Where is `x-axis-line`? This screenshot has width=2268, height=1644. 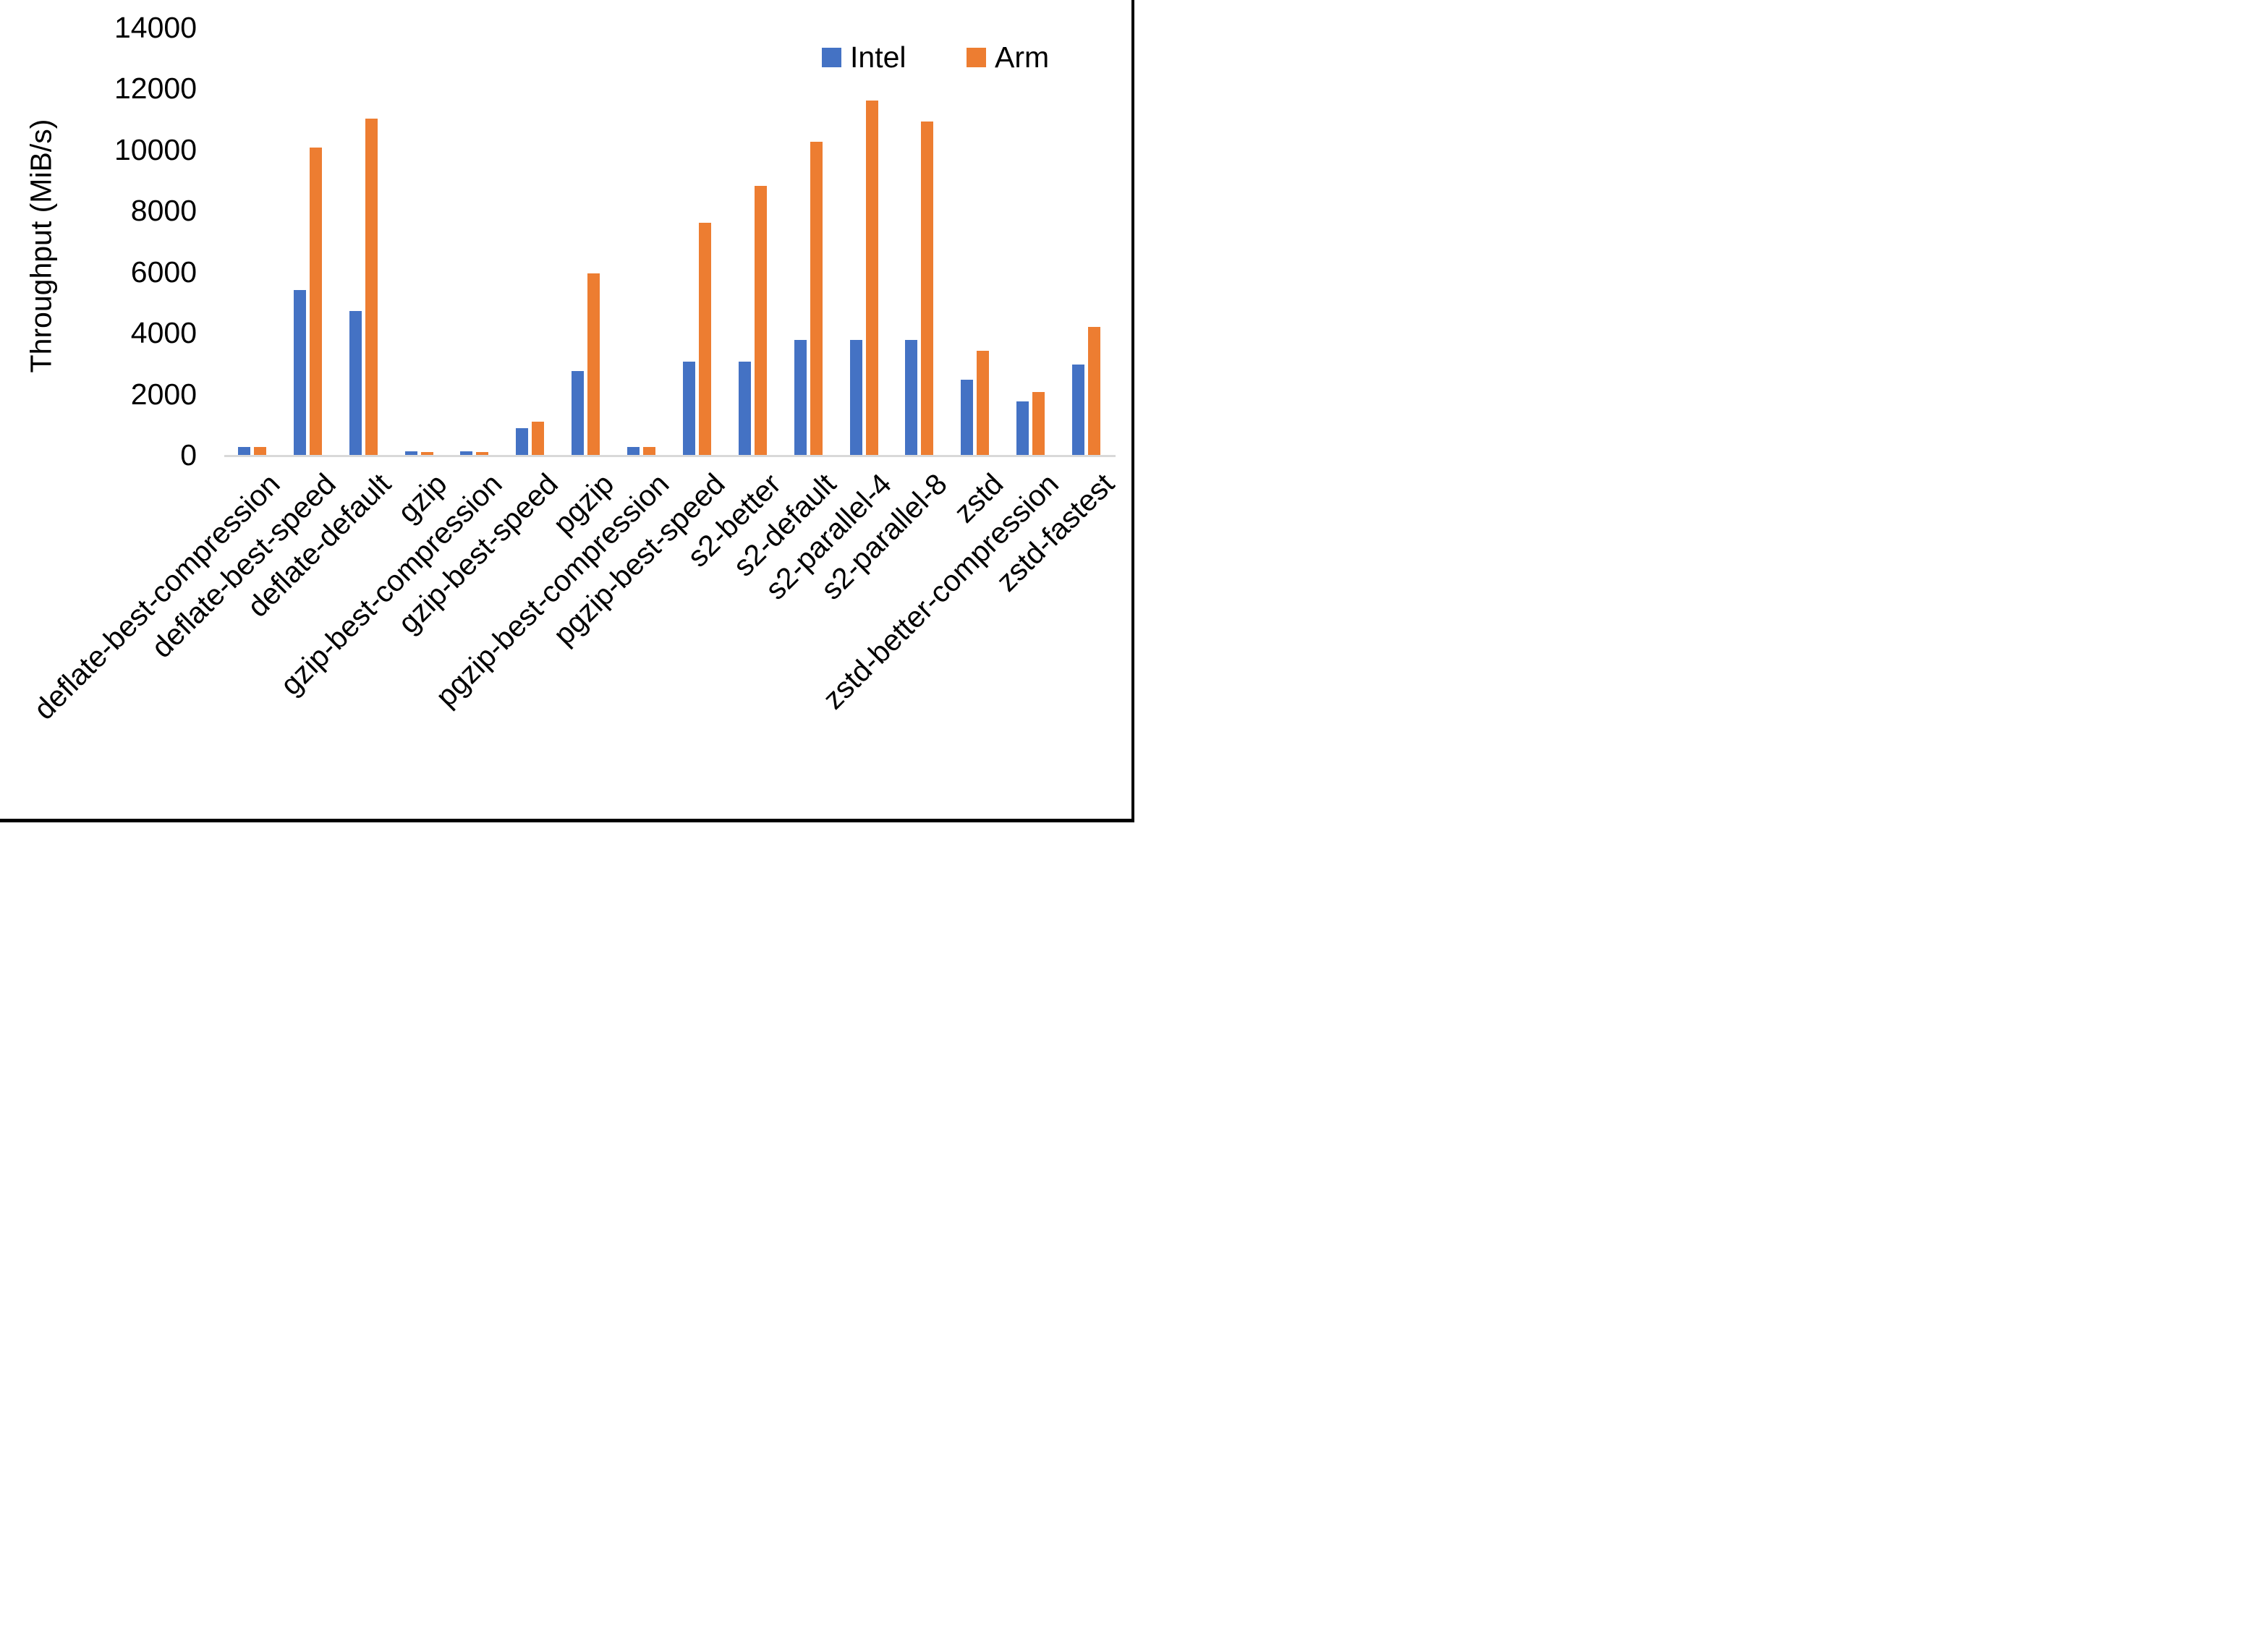 x-axis-line is located at coordinates (670, 456).